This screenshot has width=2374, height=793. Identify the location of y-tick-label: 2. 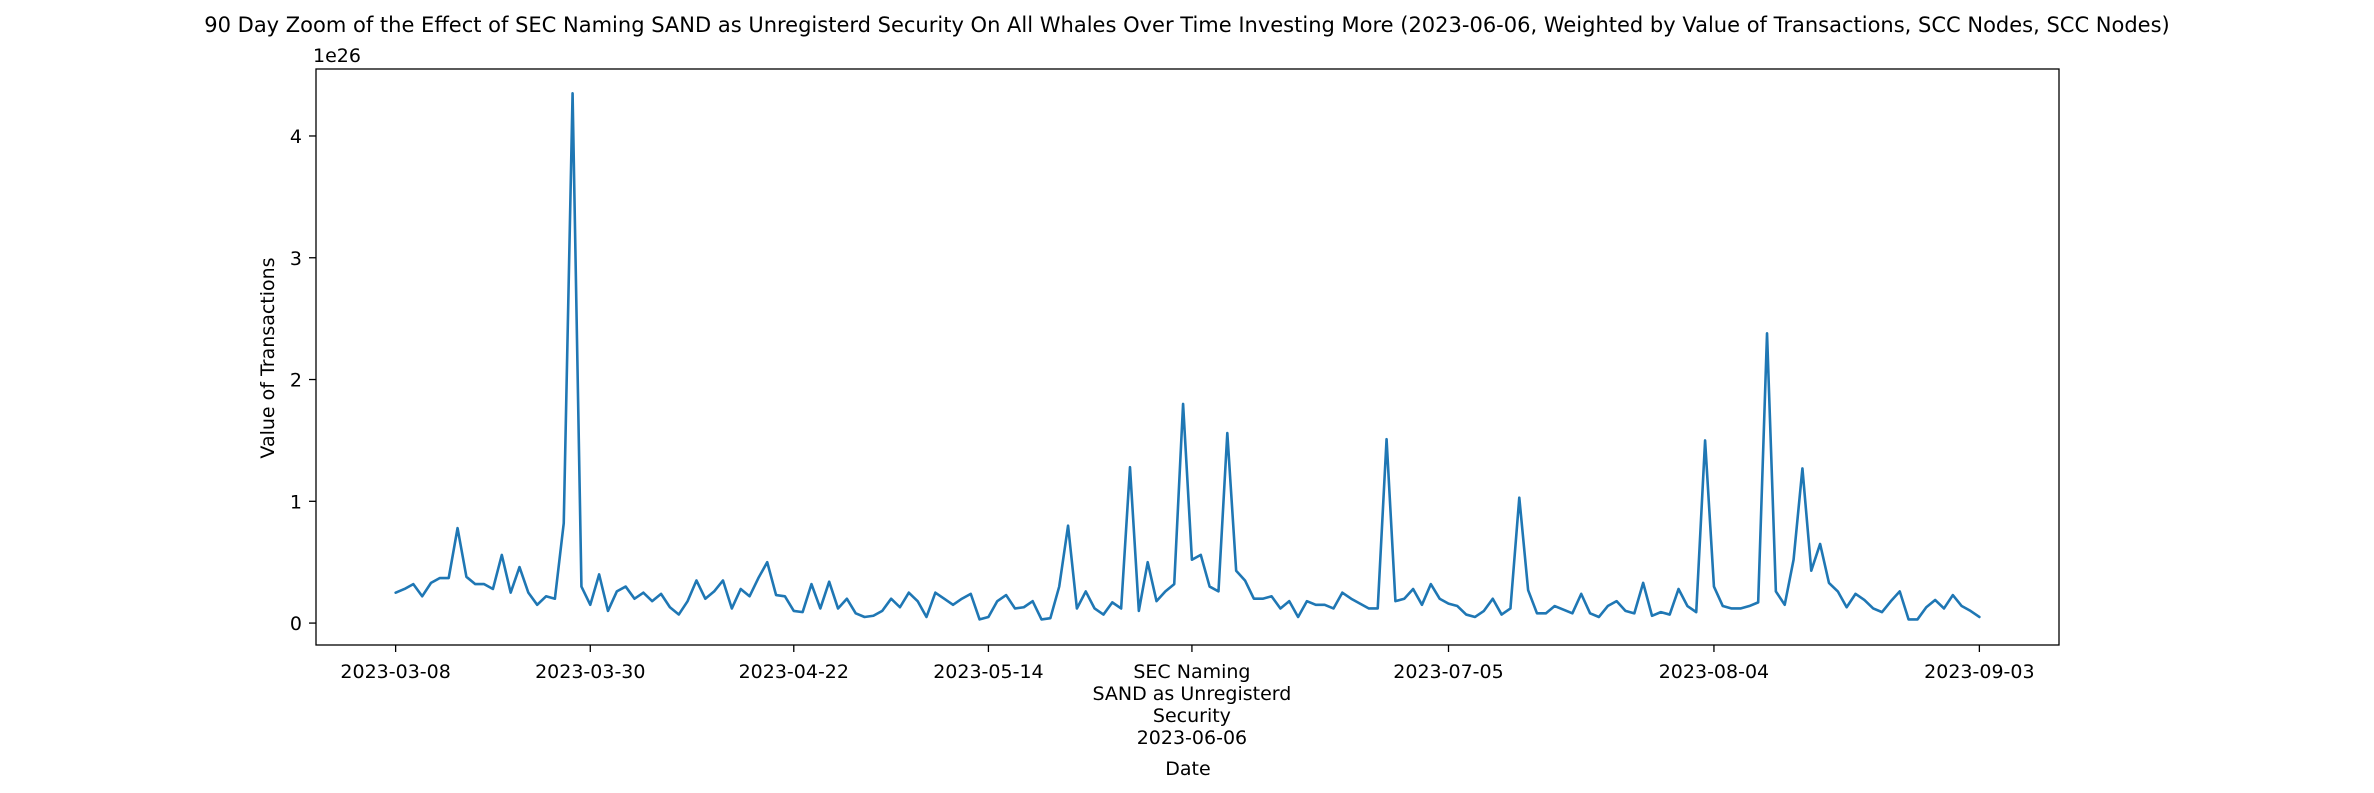
(296, 381).